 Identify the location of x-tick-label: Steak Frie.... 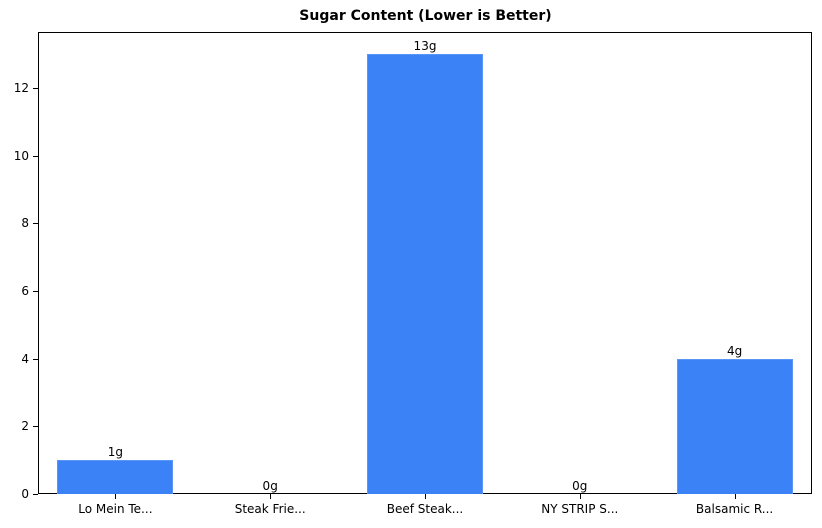
(270, 509).